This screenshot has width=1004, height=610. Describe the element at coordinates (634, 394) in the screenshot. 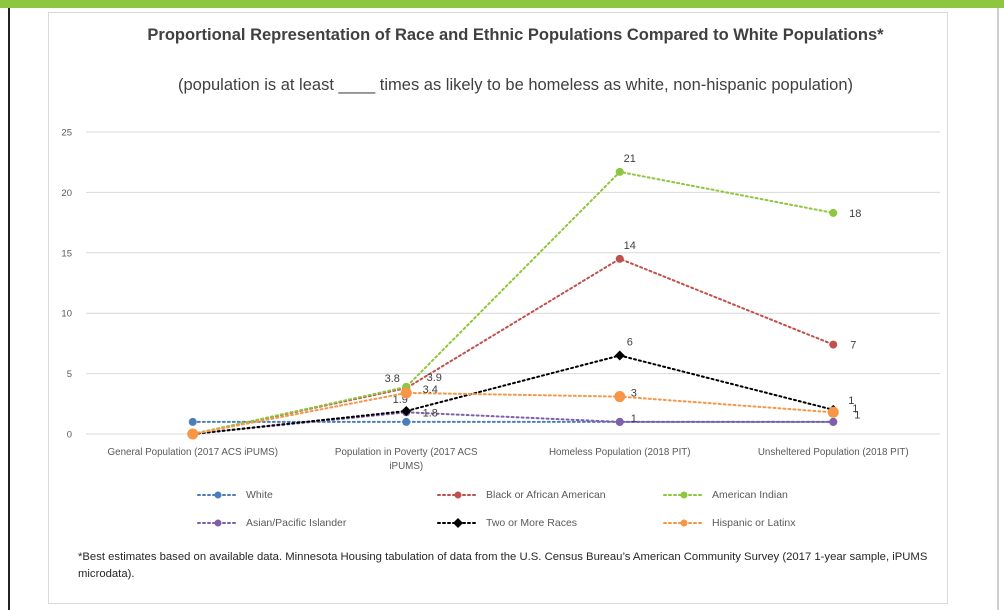

I see `data-label: 3` at that location.